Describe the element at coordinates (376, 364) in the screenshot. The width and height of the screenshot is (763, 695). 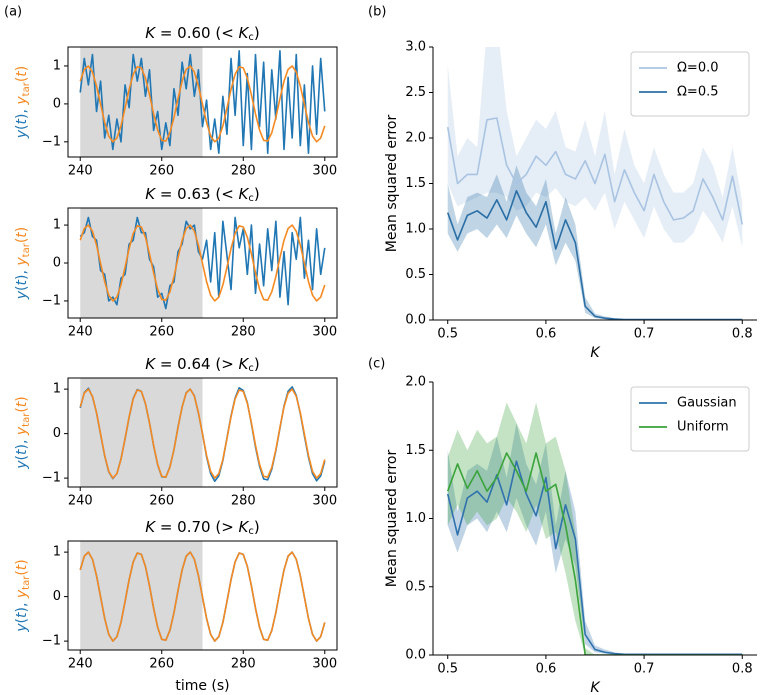
I see `panel-label: (c)` at that location.